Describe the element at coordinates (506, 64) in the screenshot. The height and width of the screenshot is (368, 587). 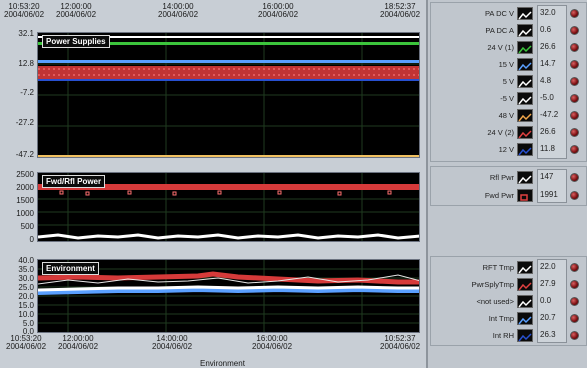
I see `legend-label: 15 V` at that location.